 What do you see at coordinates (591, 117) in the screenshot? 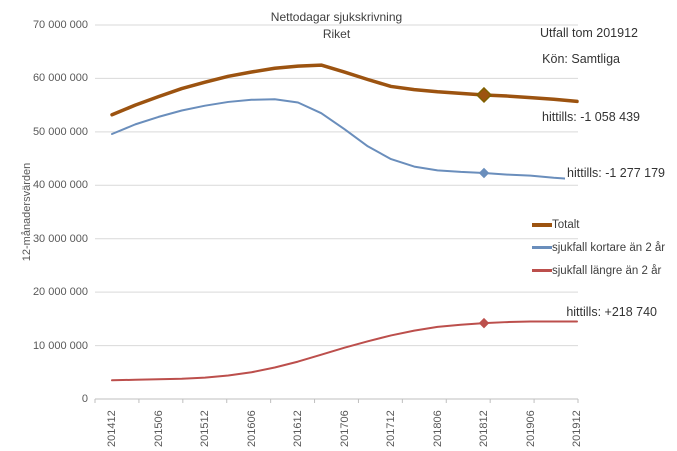
I see `annotation-totalt-hittills: hittills: -1 058 439` at bounding box center [591, 117].